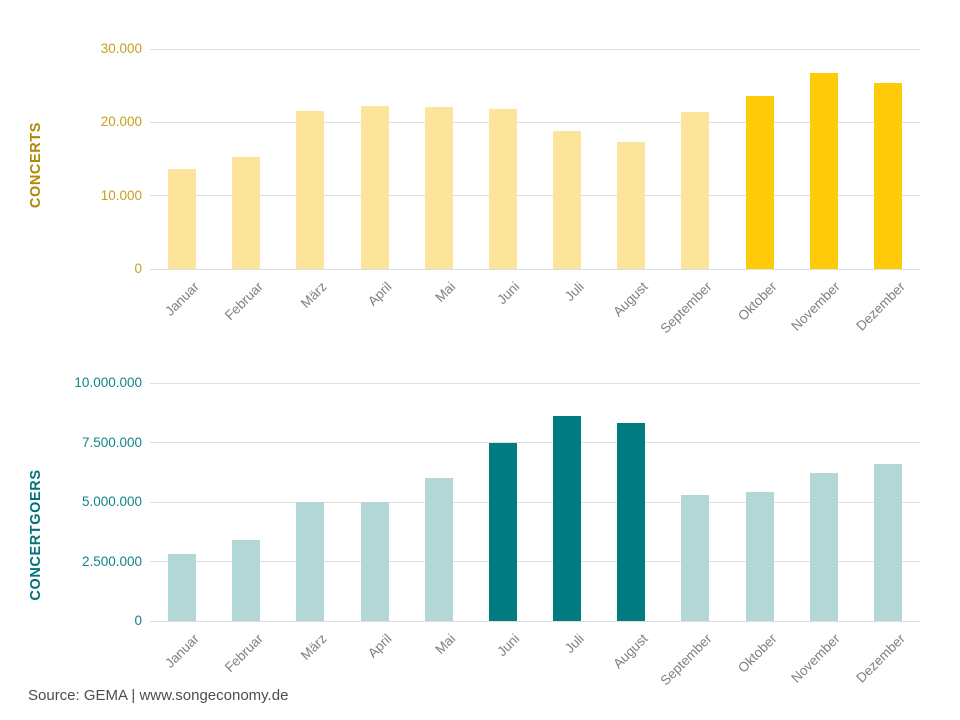 This screenshot has height=720, width=960. What do you see at coordinates (111, 501) in the screenshot?
I see `y-tick-label: 5.000.000` at bounding box center [111, 501].